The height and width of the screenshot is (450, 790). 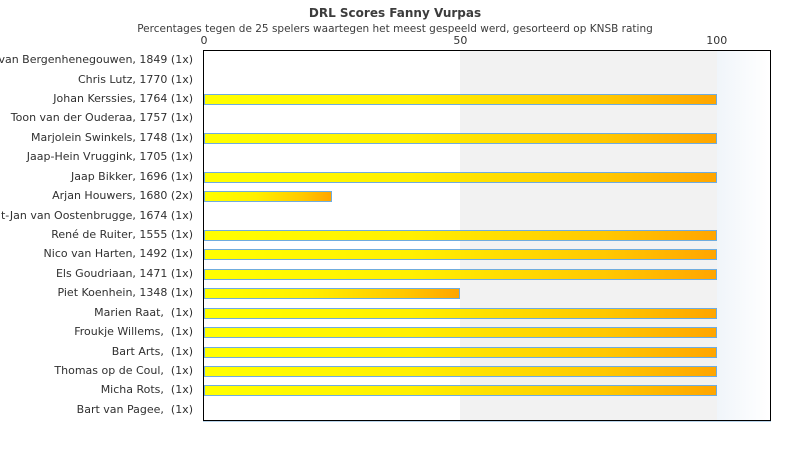 What do you see at coordinates (143, 312) in the screenshot?
I see `row-label: Marien Raat, (1x)` at bounding box center [143, 312].